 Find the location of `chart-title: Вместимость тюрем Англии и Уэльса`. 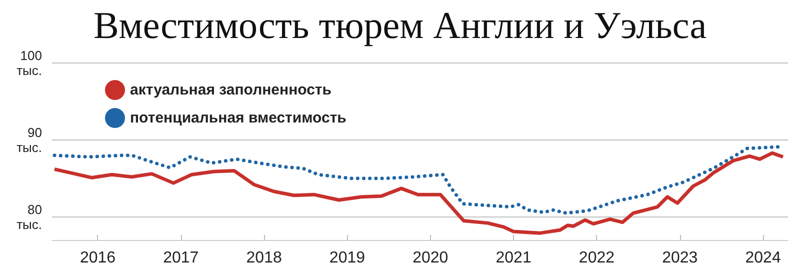

chart-title: Вместимость тюрем Англии и Уэльса is located at coordinates (400, 26).